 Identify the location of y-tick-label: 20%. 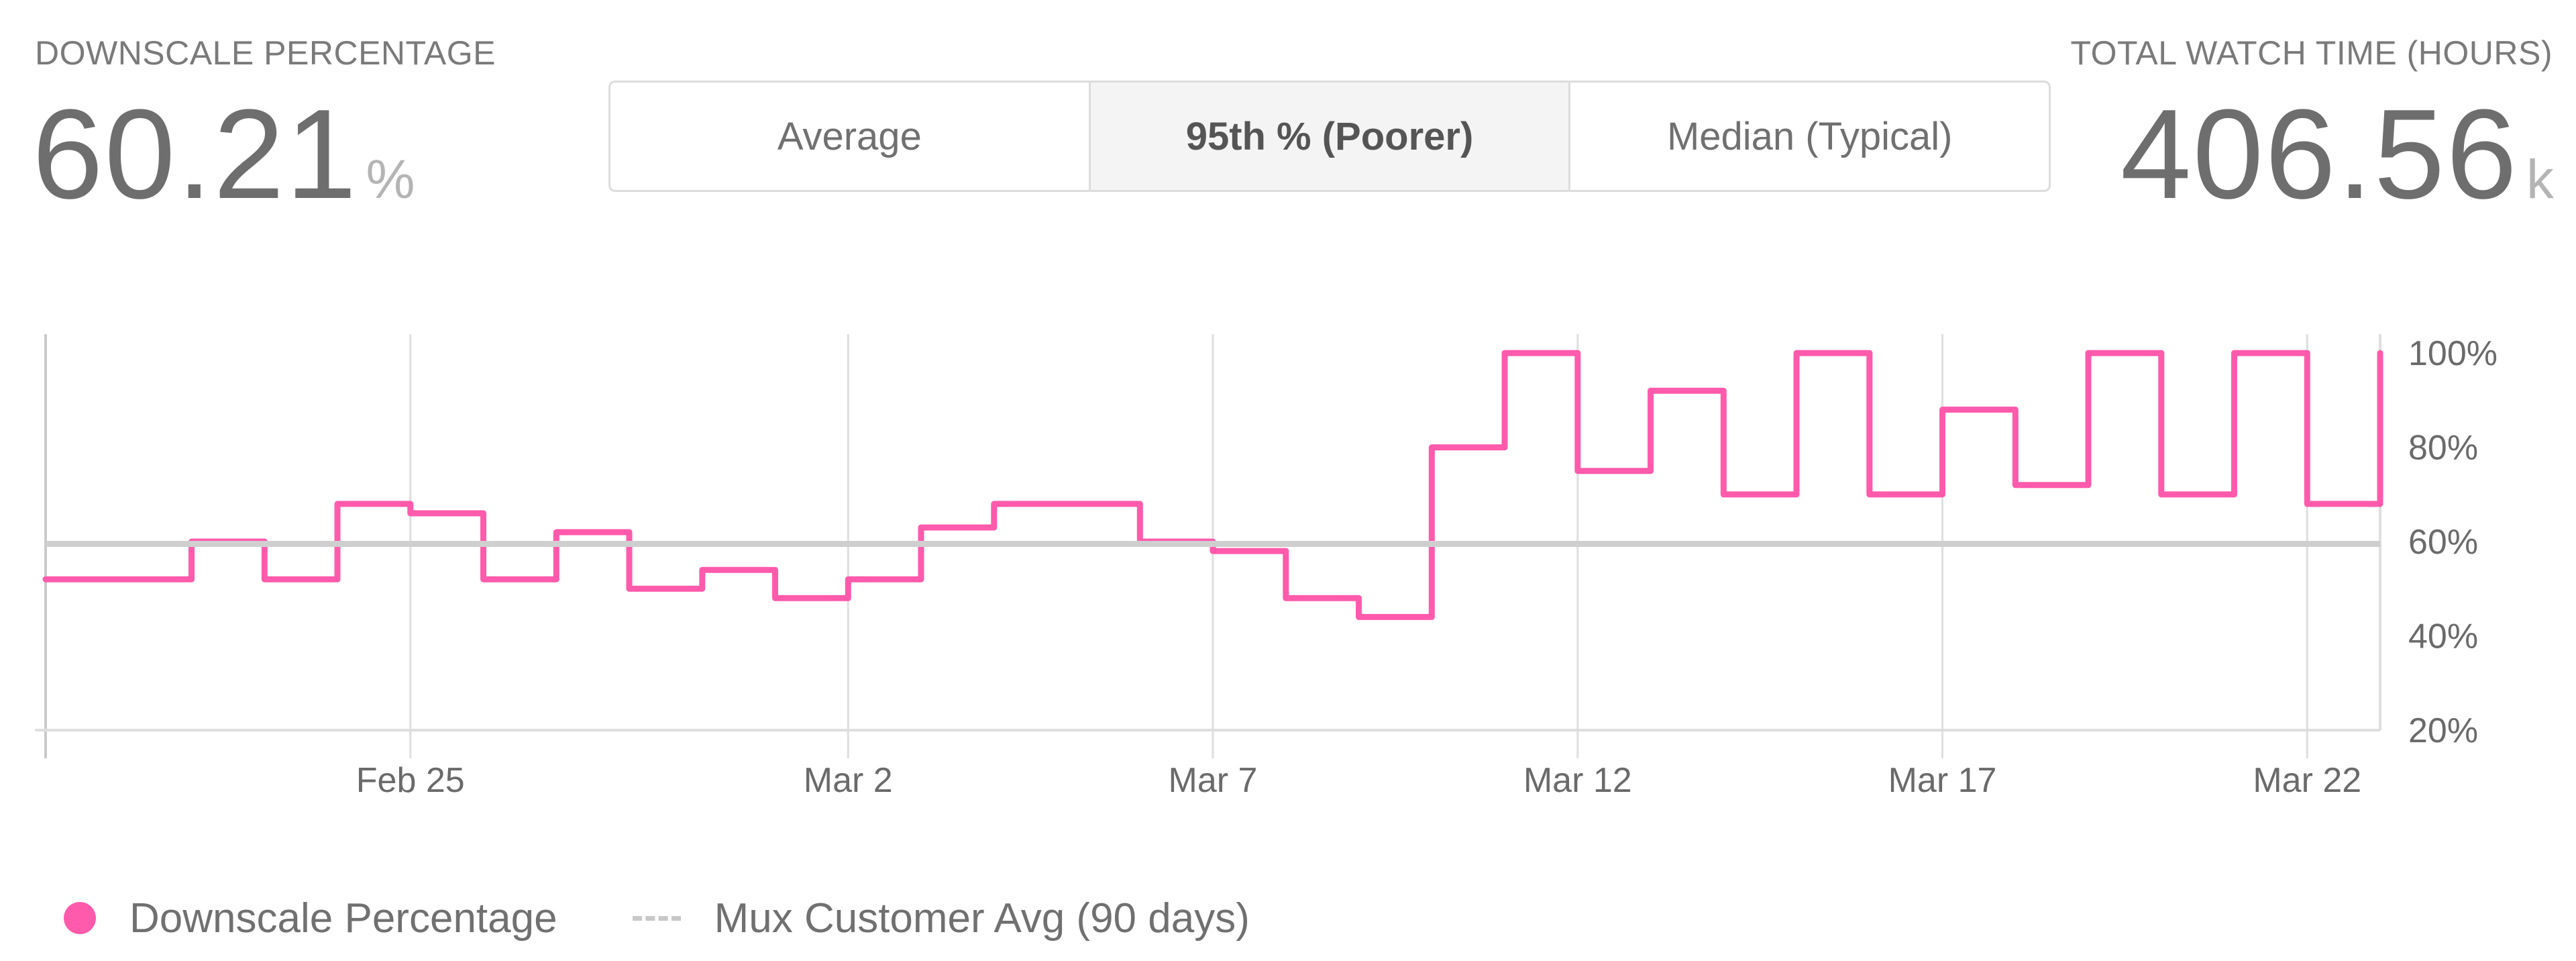
(2443, 730).